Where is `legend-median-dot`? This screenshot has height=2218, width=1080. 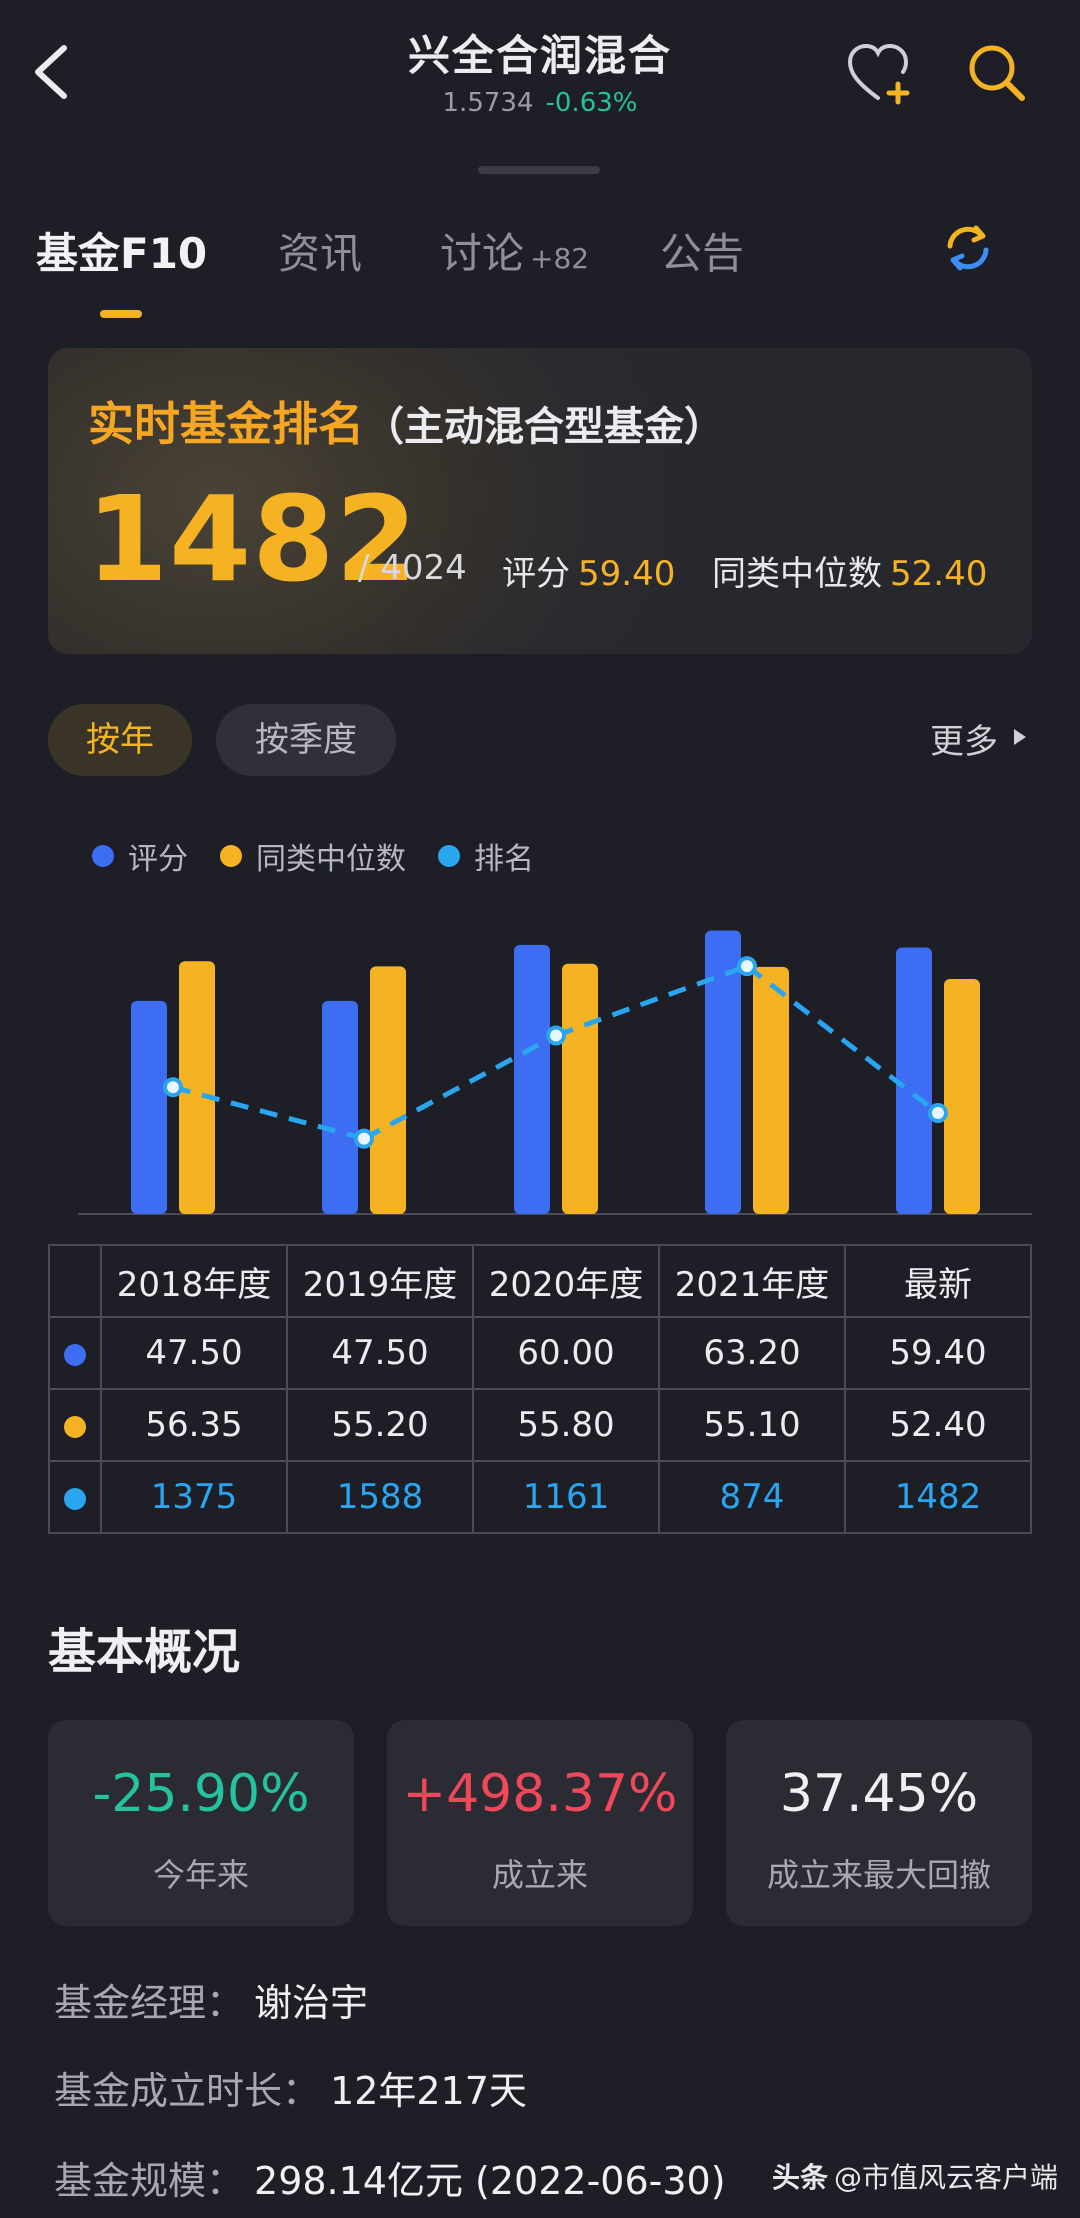 legend-median-dot is located at coordinates (231, 856).